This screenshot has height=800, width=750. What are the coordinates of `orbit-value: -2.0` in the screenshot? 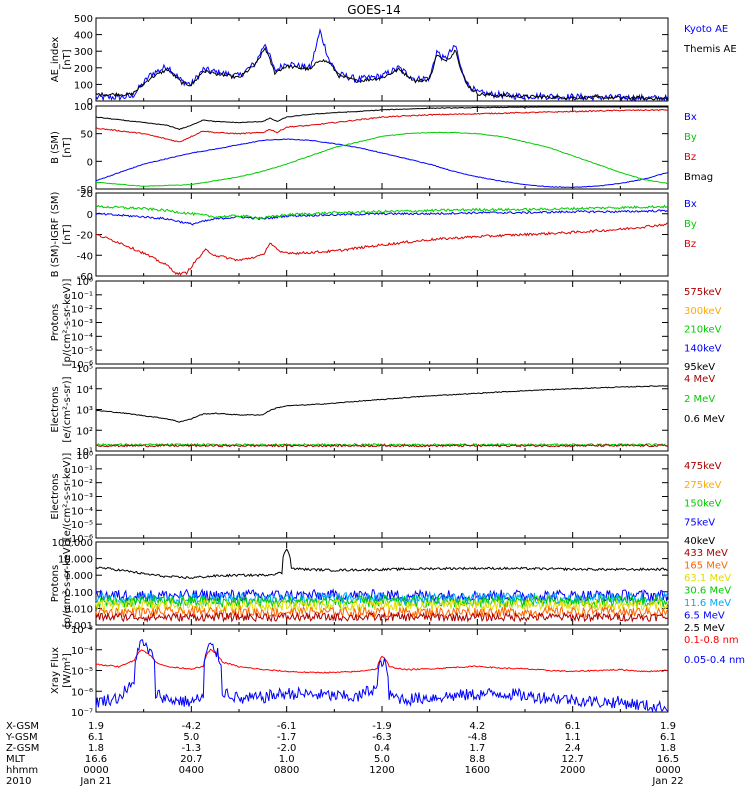 It's located at (287, 748).